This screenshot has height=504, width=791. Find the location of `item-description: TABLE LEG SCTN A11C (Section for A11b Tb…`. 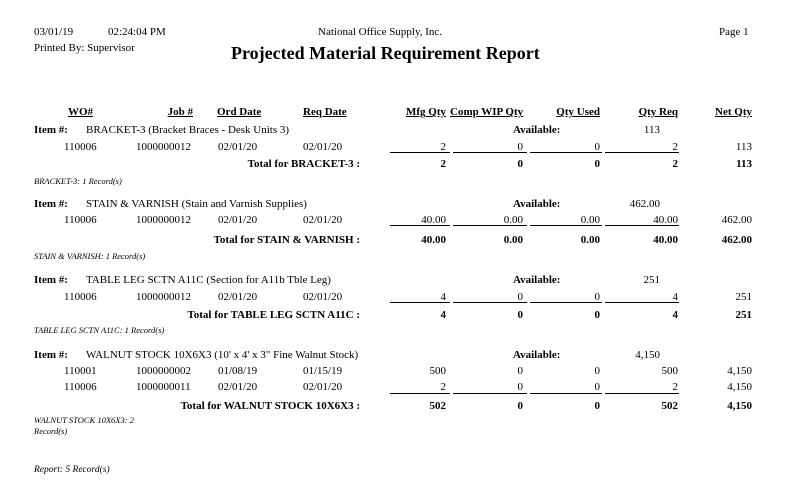

item-description: TABLE LEG SCTN A11C (Section for A11b Tb… is located at coordinates (208, 280).